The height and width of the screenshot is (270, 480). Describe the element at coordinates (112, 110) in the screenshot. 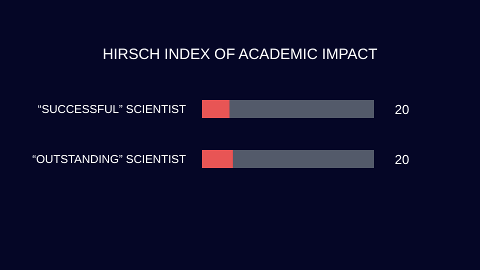

I see `y-tick-label: “SUCCESSFUL” SCIENTIST` at that location.